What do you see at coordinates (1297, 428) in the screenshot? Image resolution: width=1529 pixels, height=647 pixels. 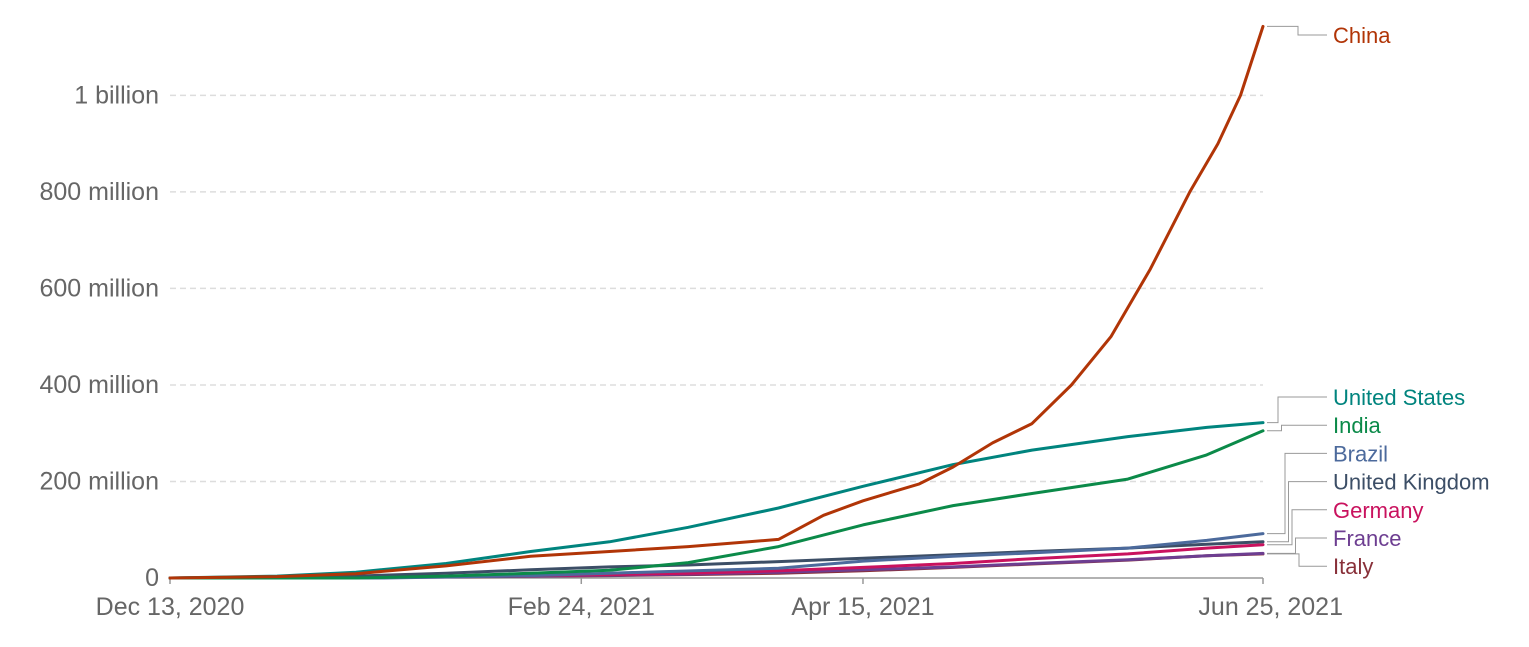 I see `leader-line-india` at bounding box center [1297, 428].